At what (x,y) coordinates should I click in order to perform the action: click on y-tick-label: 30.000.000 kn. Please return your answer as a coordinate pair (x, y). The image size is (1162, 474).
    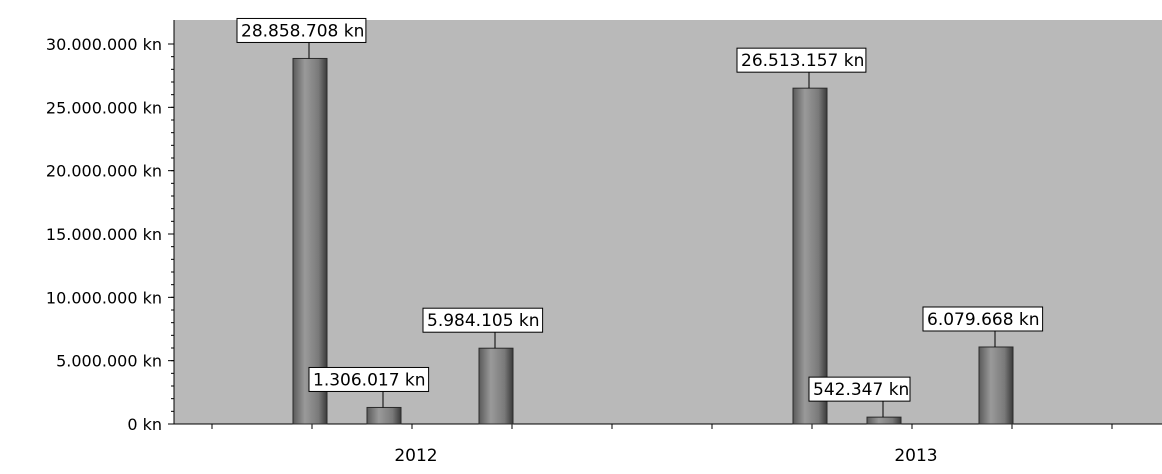
    Looking at the image, I should click on (104, 44).